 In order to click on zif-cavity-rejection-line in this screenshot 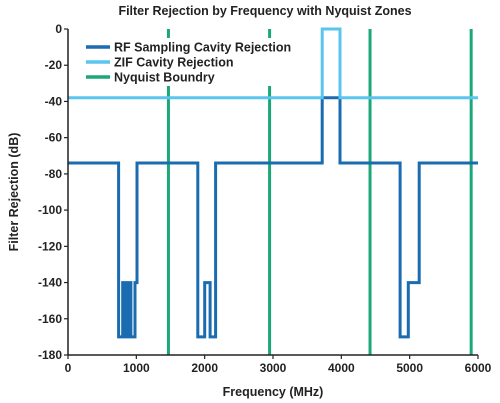, I will do `click(273, 63)`.